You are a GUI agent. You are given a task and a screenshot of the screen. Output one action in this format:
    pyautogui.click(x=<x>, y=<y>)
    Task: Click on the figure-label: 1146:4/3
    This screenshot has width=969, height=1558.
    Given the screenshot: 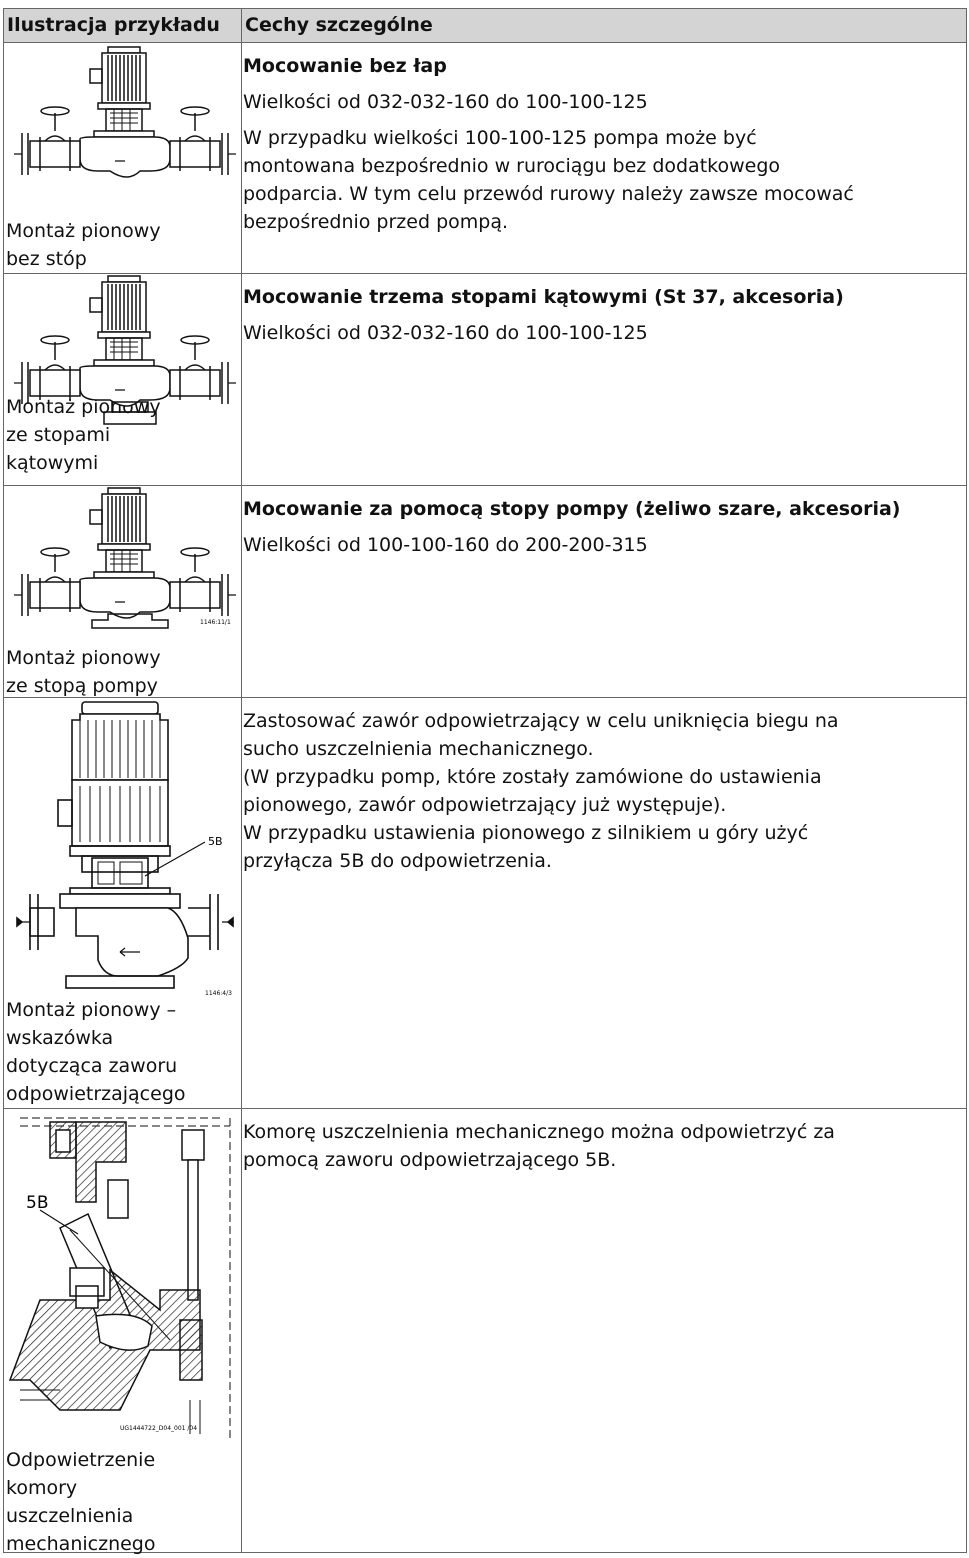 What is the action you would take?
    pyautogui.click(x=218, y=993)
    